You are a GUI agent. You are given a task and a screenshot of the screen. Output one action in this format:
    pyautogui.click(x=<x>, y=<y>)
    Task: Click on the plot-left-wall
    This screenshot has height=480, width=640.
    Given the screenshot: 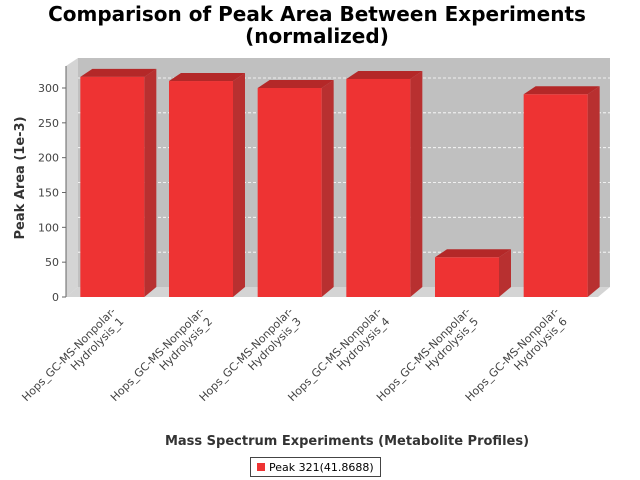 What is the action you would take?
    pyautogui.click(x=72, y=177)
    